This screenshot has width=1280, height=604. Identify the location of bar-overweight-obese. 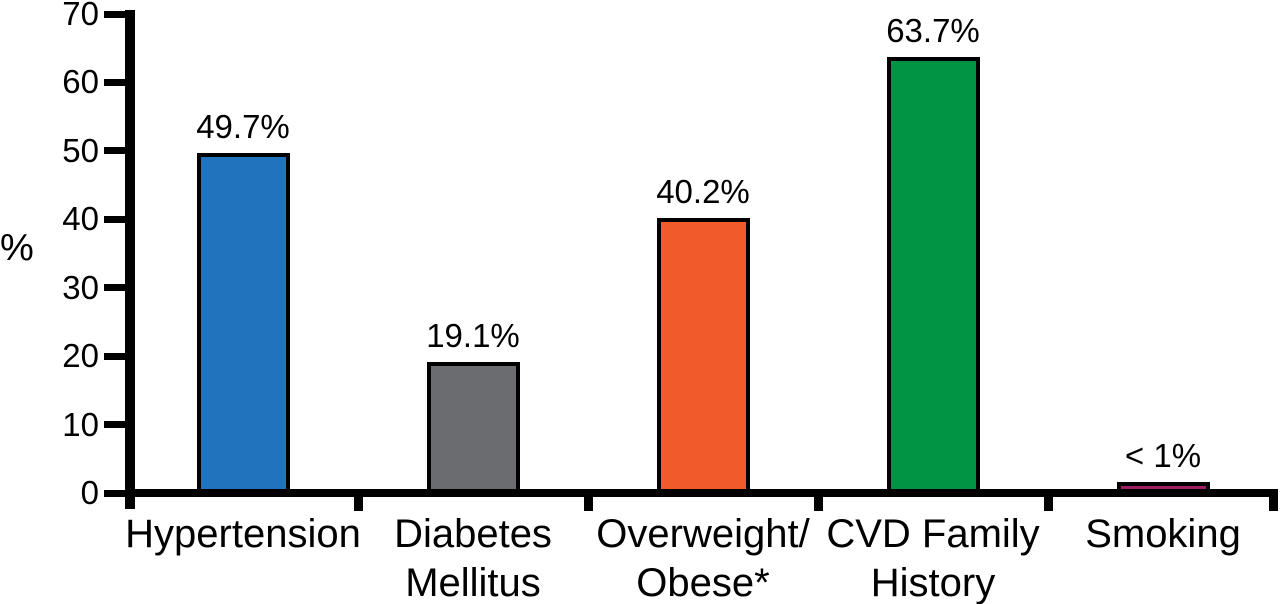
(703, 355).